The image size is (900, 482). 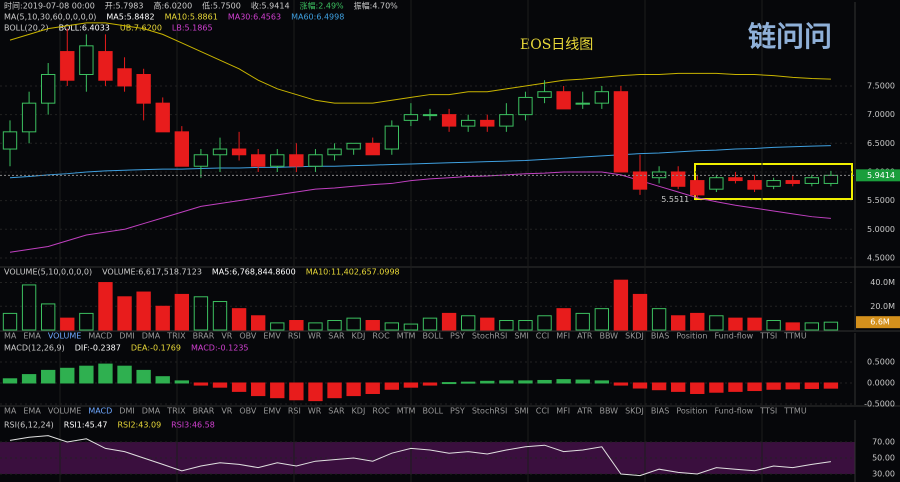 I want to click on legend-text: DEA:-0.1769, so click(x=156, y=348).